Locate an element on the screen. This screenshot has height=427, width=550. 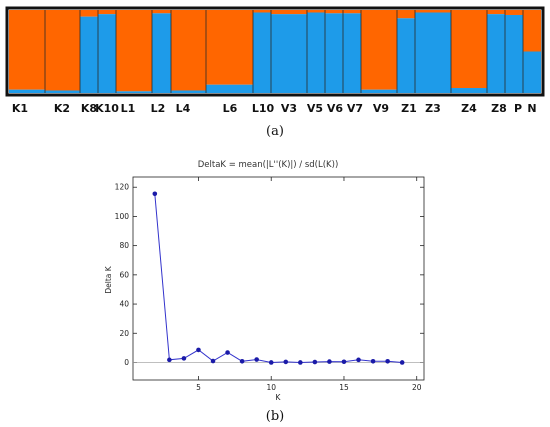
structure-bar-blue-k1 is located at coordinates (27, 91).